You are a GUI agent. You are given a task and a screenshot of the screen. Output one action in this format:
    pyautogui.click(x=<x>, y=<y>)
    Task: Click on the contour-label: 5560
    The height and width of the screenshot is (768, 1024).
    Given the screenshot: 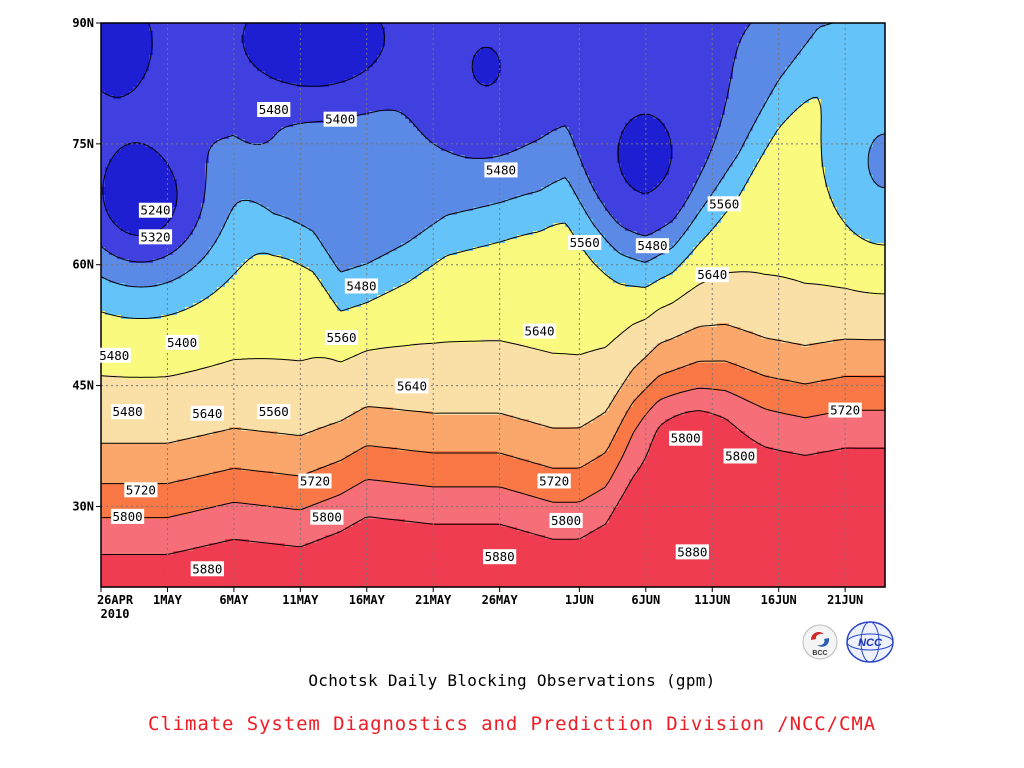 What is the action you would take?
    pyautogui.click(x=341, y=337)
    